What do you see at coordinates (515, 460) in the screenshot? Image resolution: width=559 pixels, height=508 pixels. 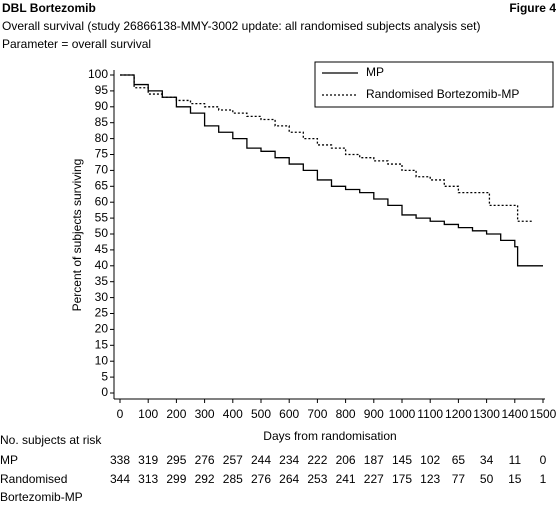 I see `risk-count: 11` at bounding box center [515, 460].